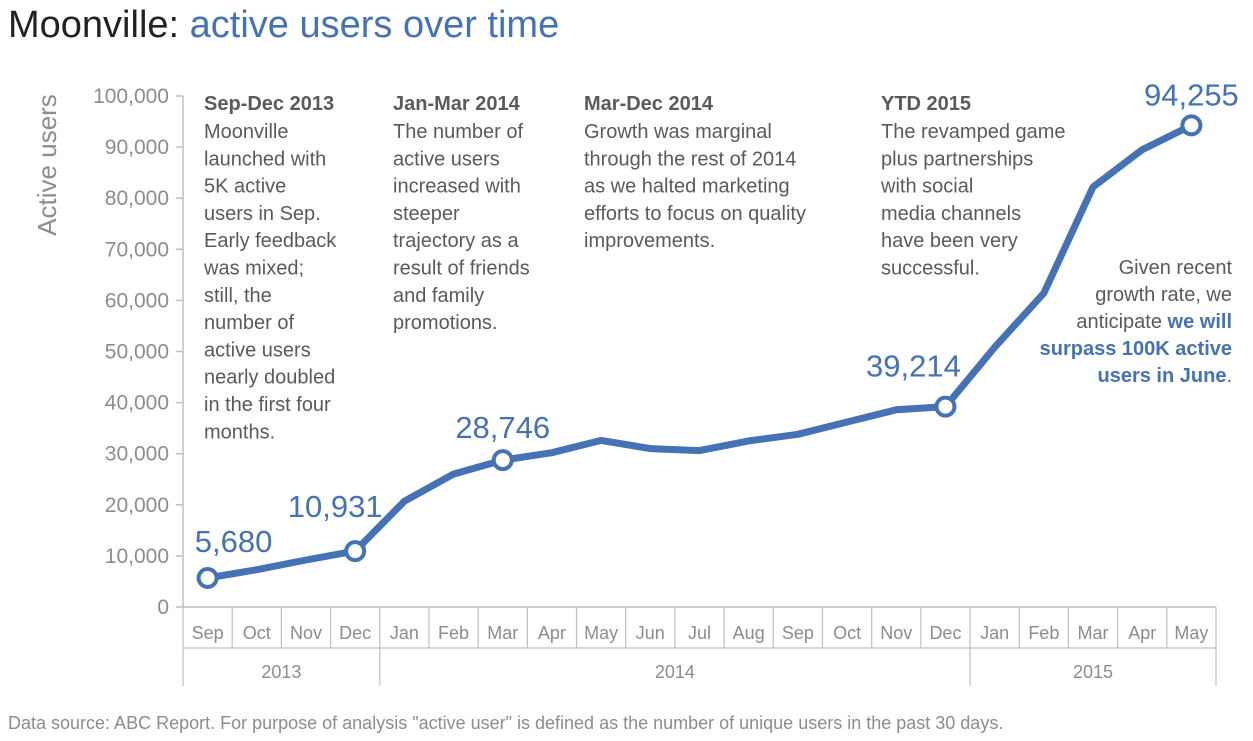  Describe the element at coordinates (262, 214) in the screenshot. I see `annotation-line: users in Sep.` at that location.